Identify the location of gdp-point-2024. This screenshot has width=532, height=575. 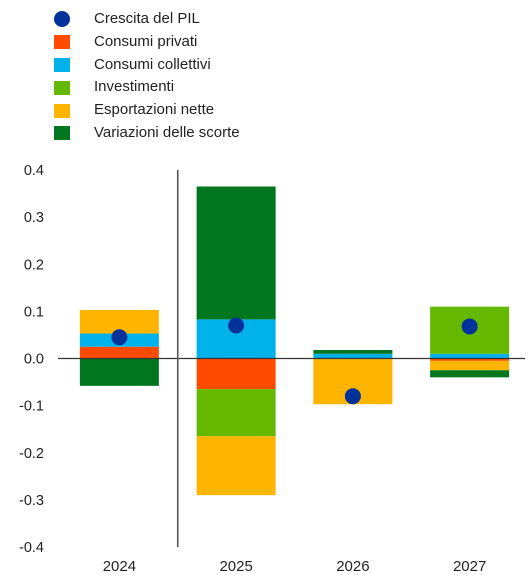
(119, 337).